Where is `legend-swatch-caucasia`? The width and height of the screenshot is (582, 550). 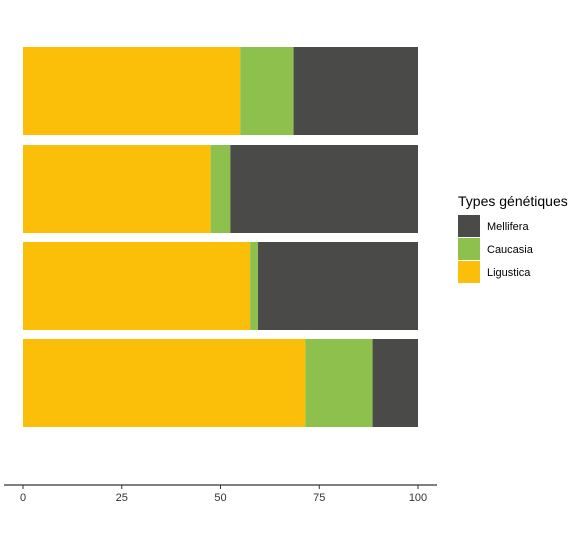
legend-swatch-caucasia is located at coordinates (469, 249).